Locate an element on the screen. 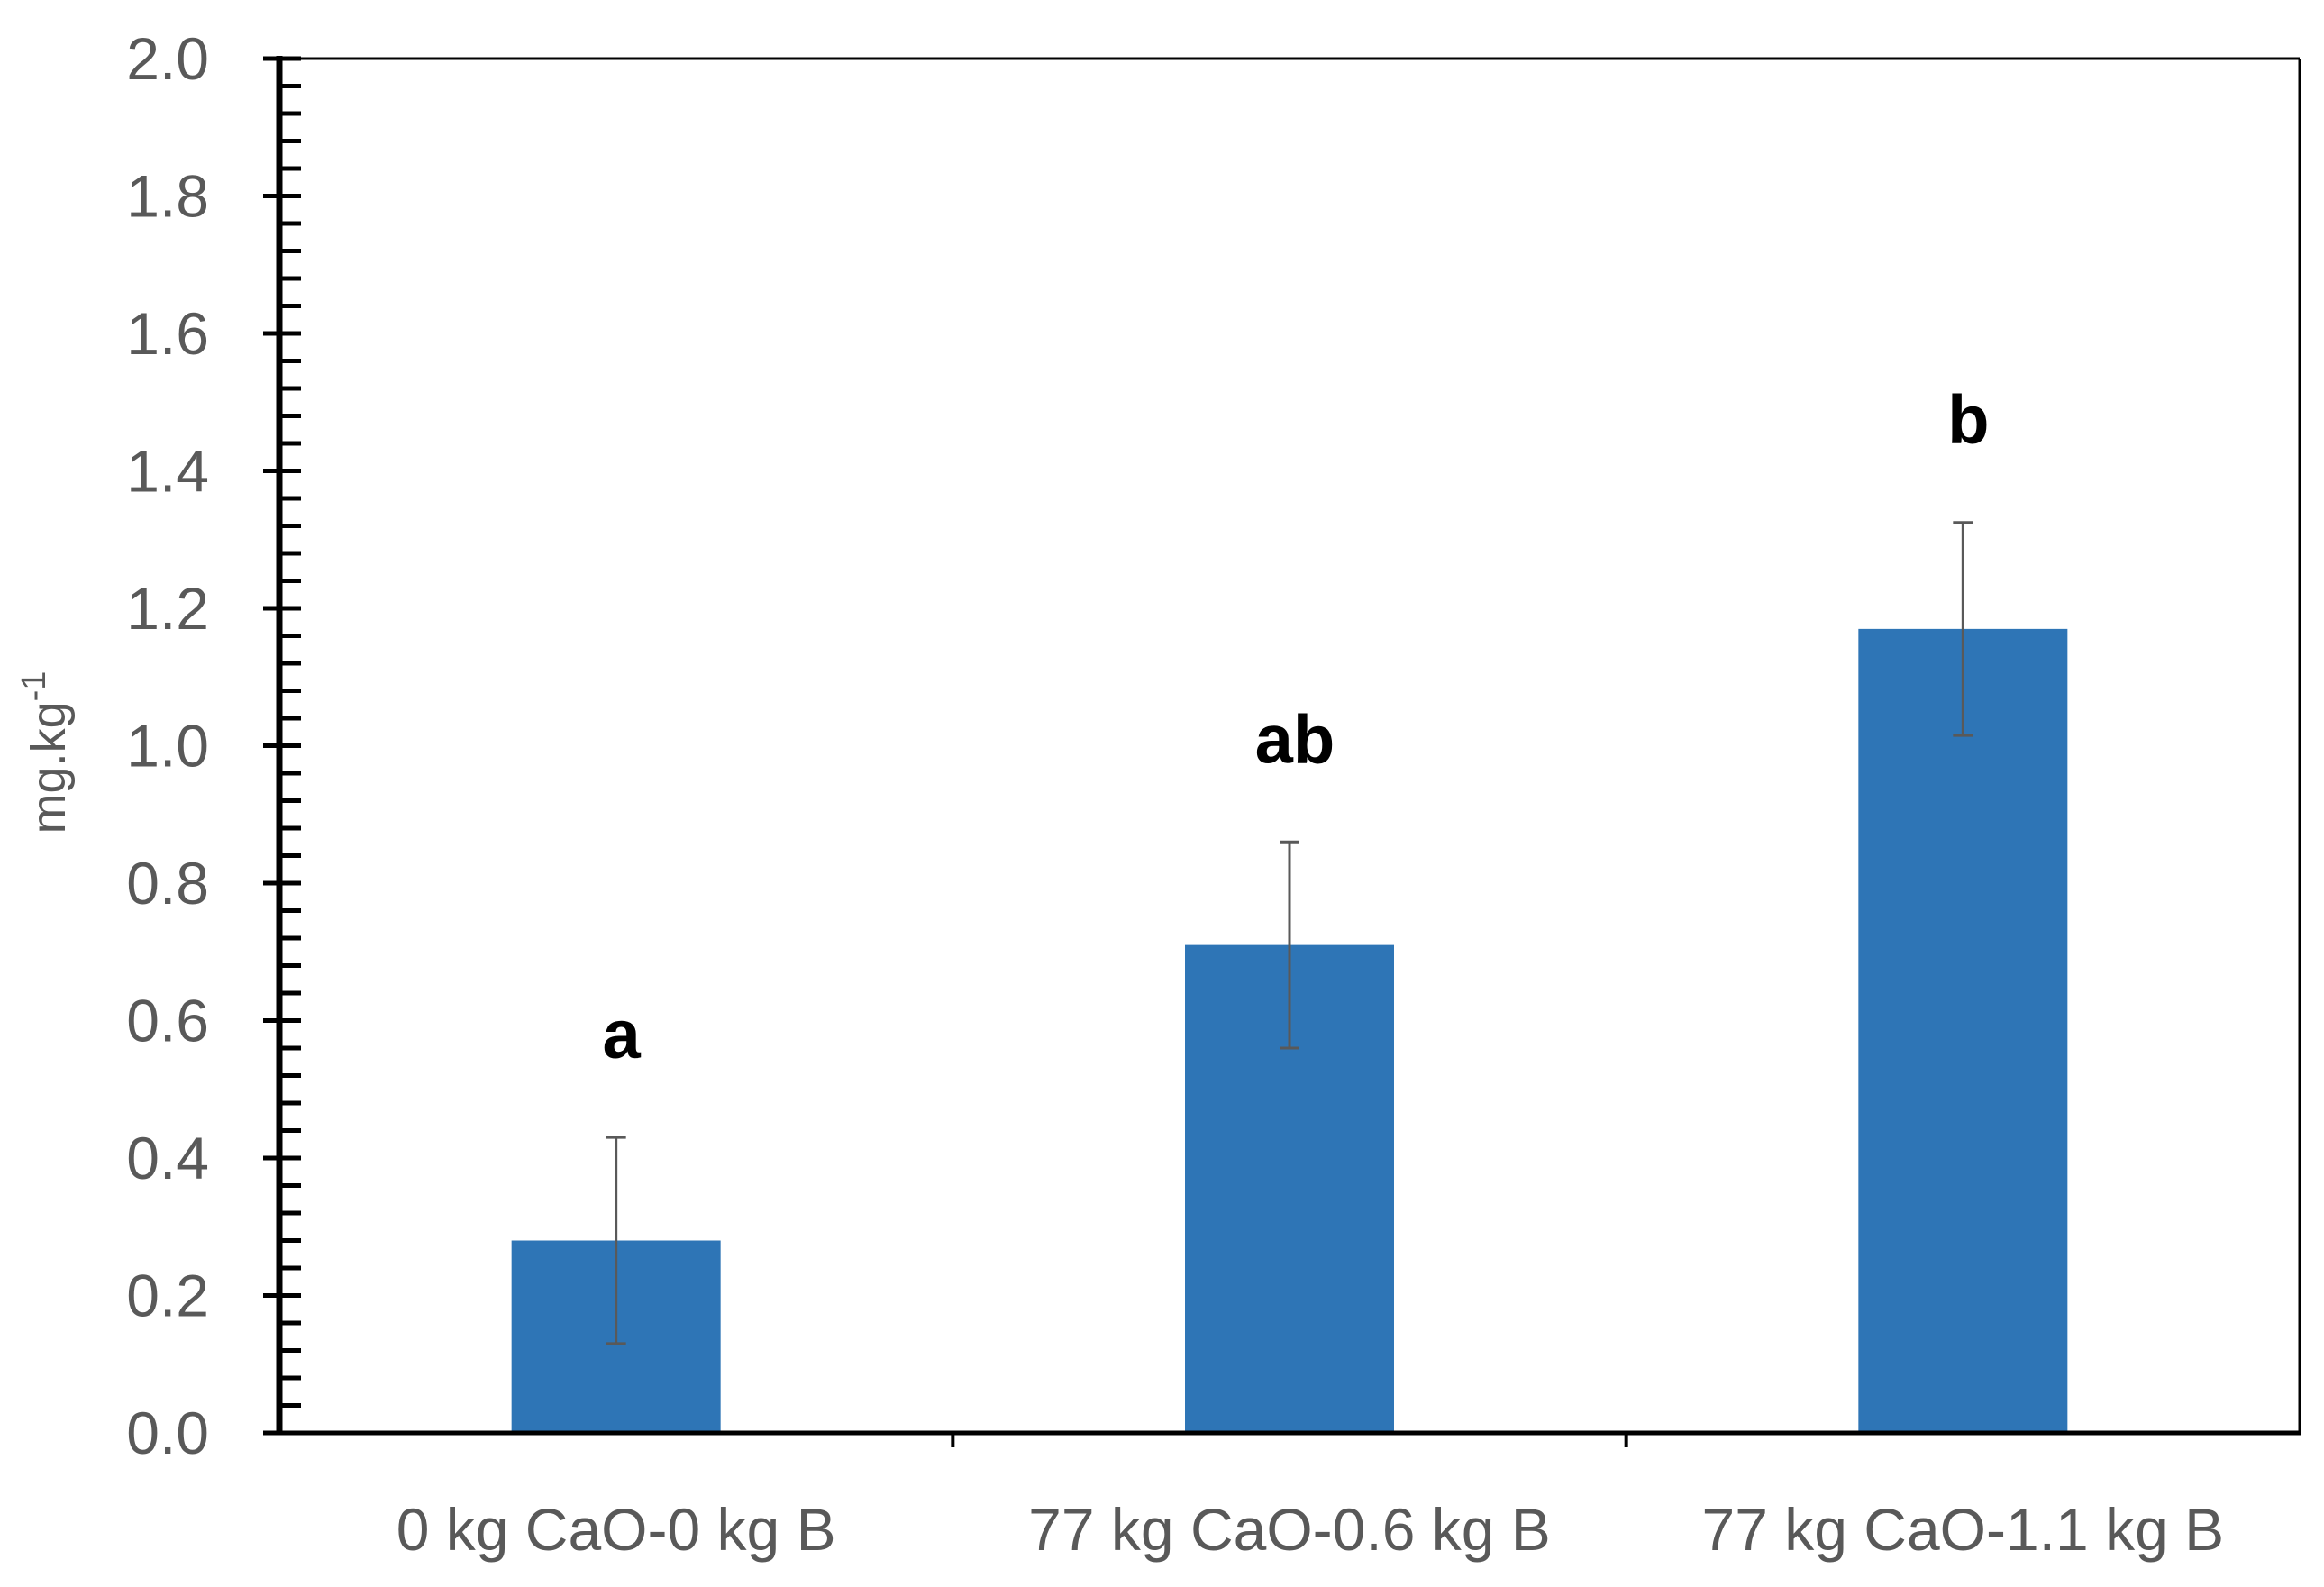  y-tick-label: 1.0 is located at coordinates (167, 746).